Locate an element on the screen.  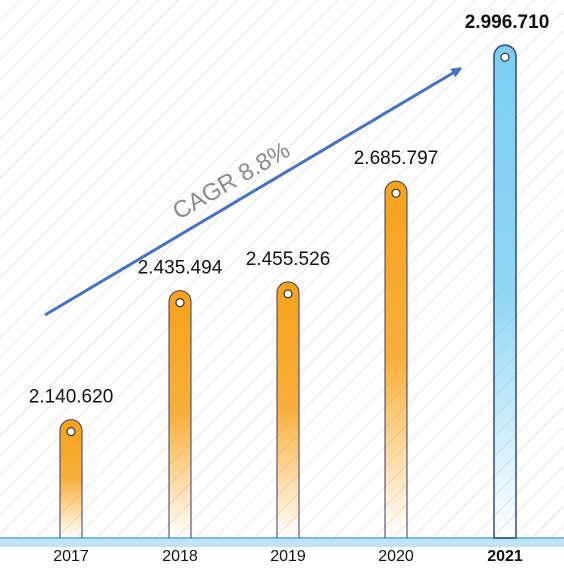
x-tick-label: 2018 is located at coordinates (180, 556).